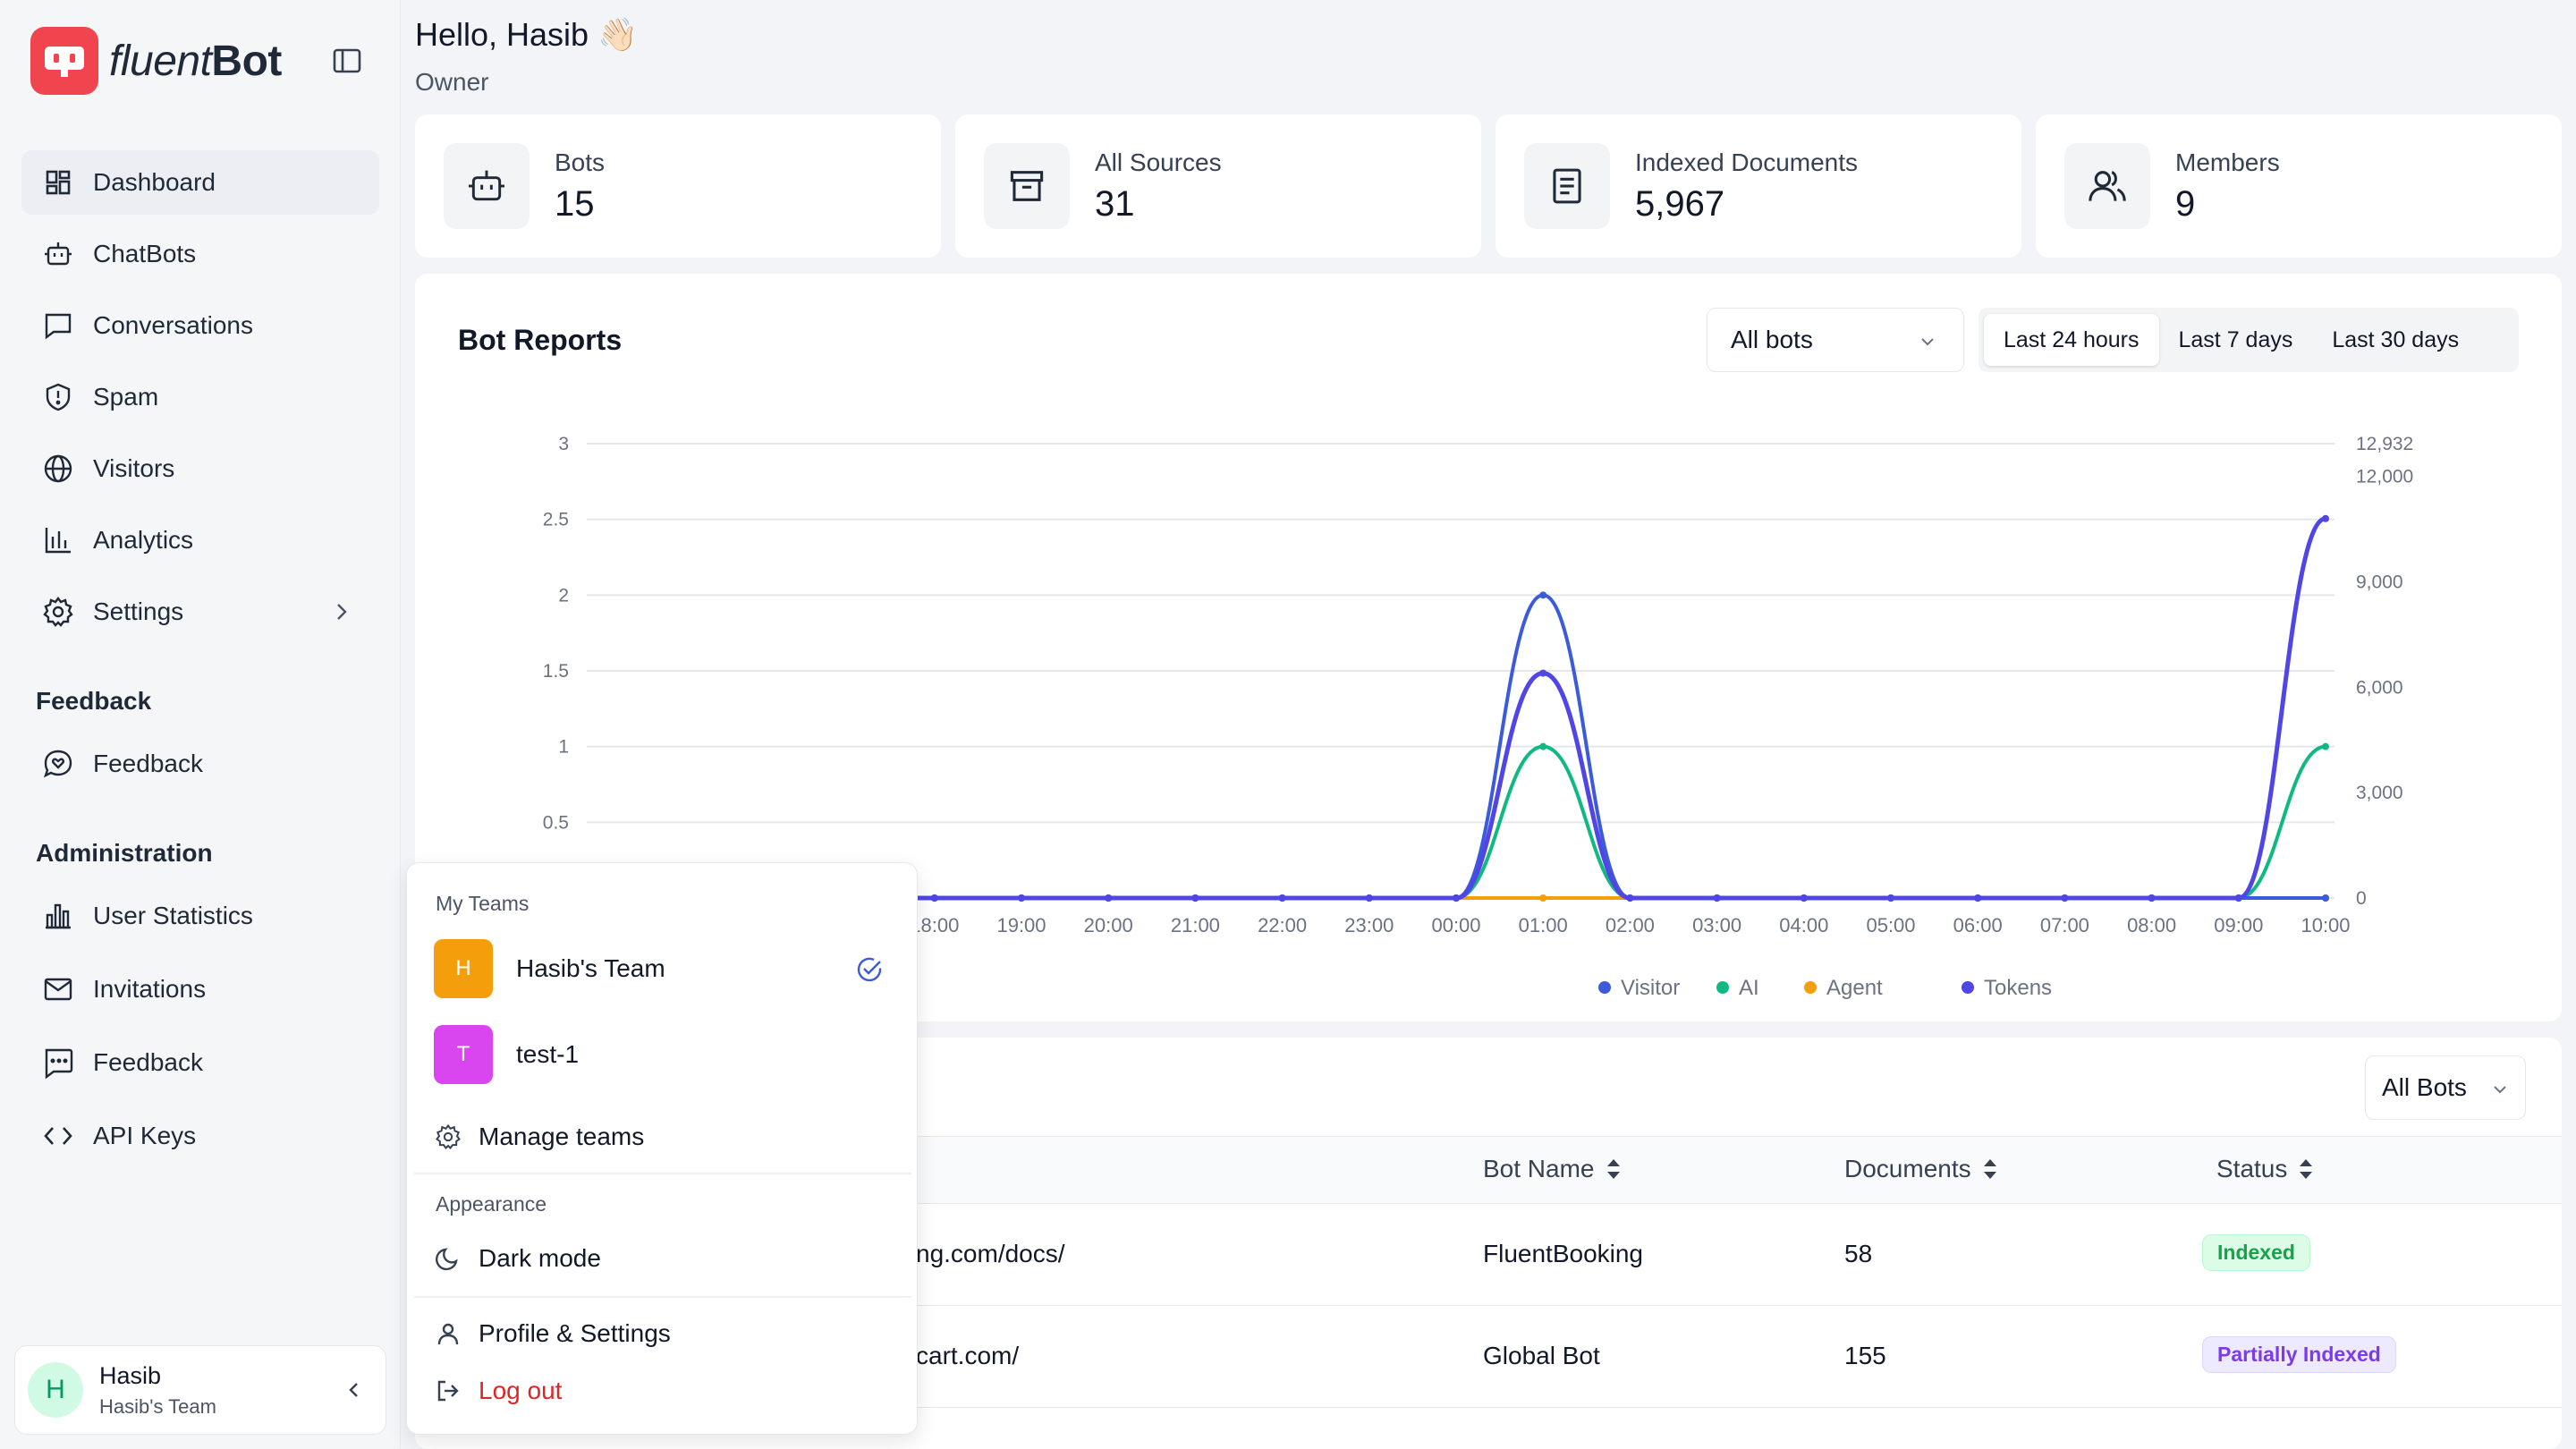  What do you see at coordinates (678, 186) in the screenshot?
I see `stat-card-bots: Bots 15` at bounding box center [678, 186].